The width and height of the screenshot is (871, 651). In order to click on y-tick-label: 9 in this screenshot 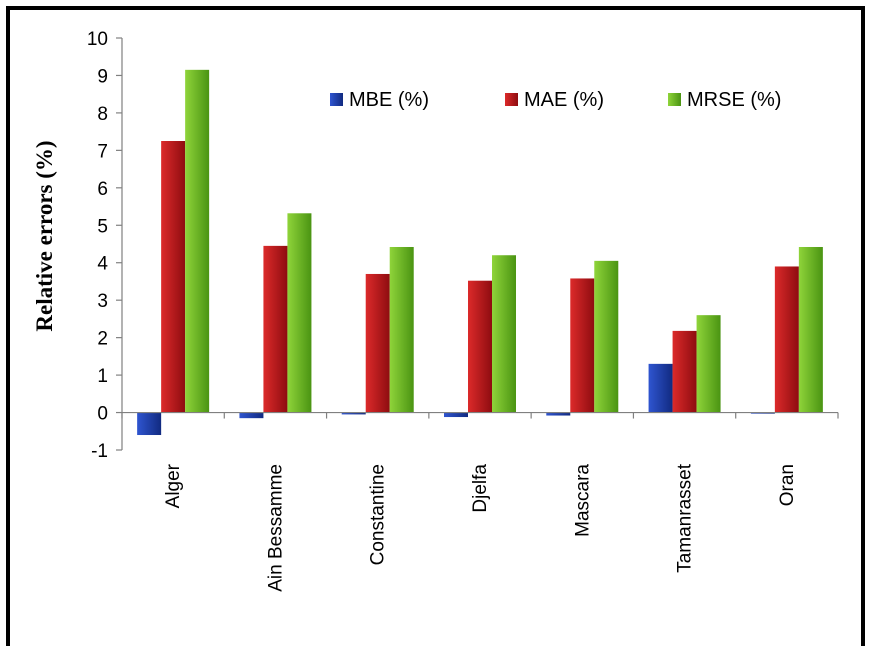, I will do `click(102, 76)`.